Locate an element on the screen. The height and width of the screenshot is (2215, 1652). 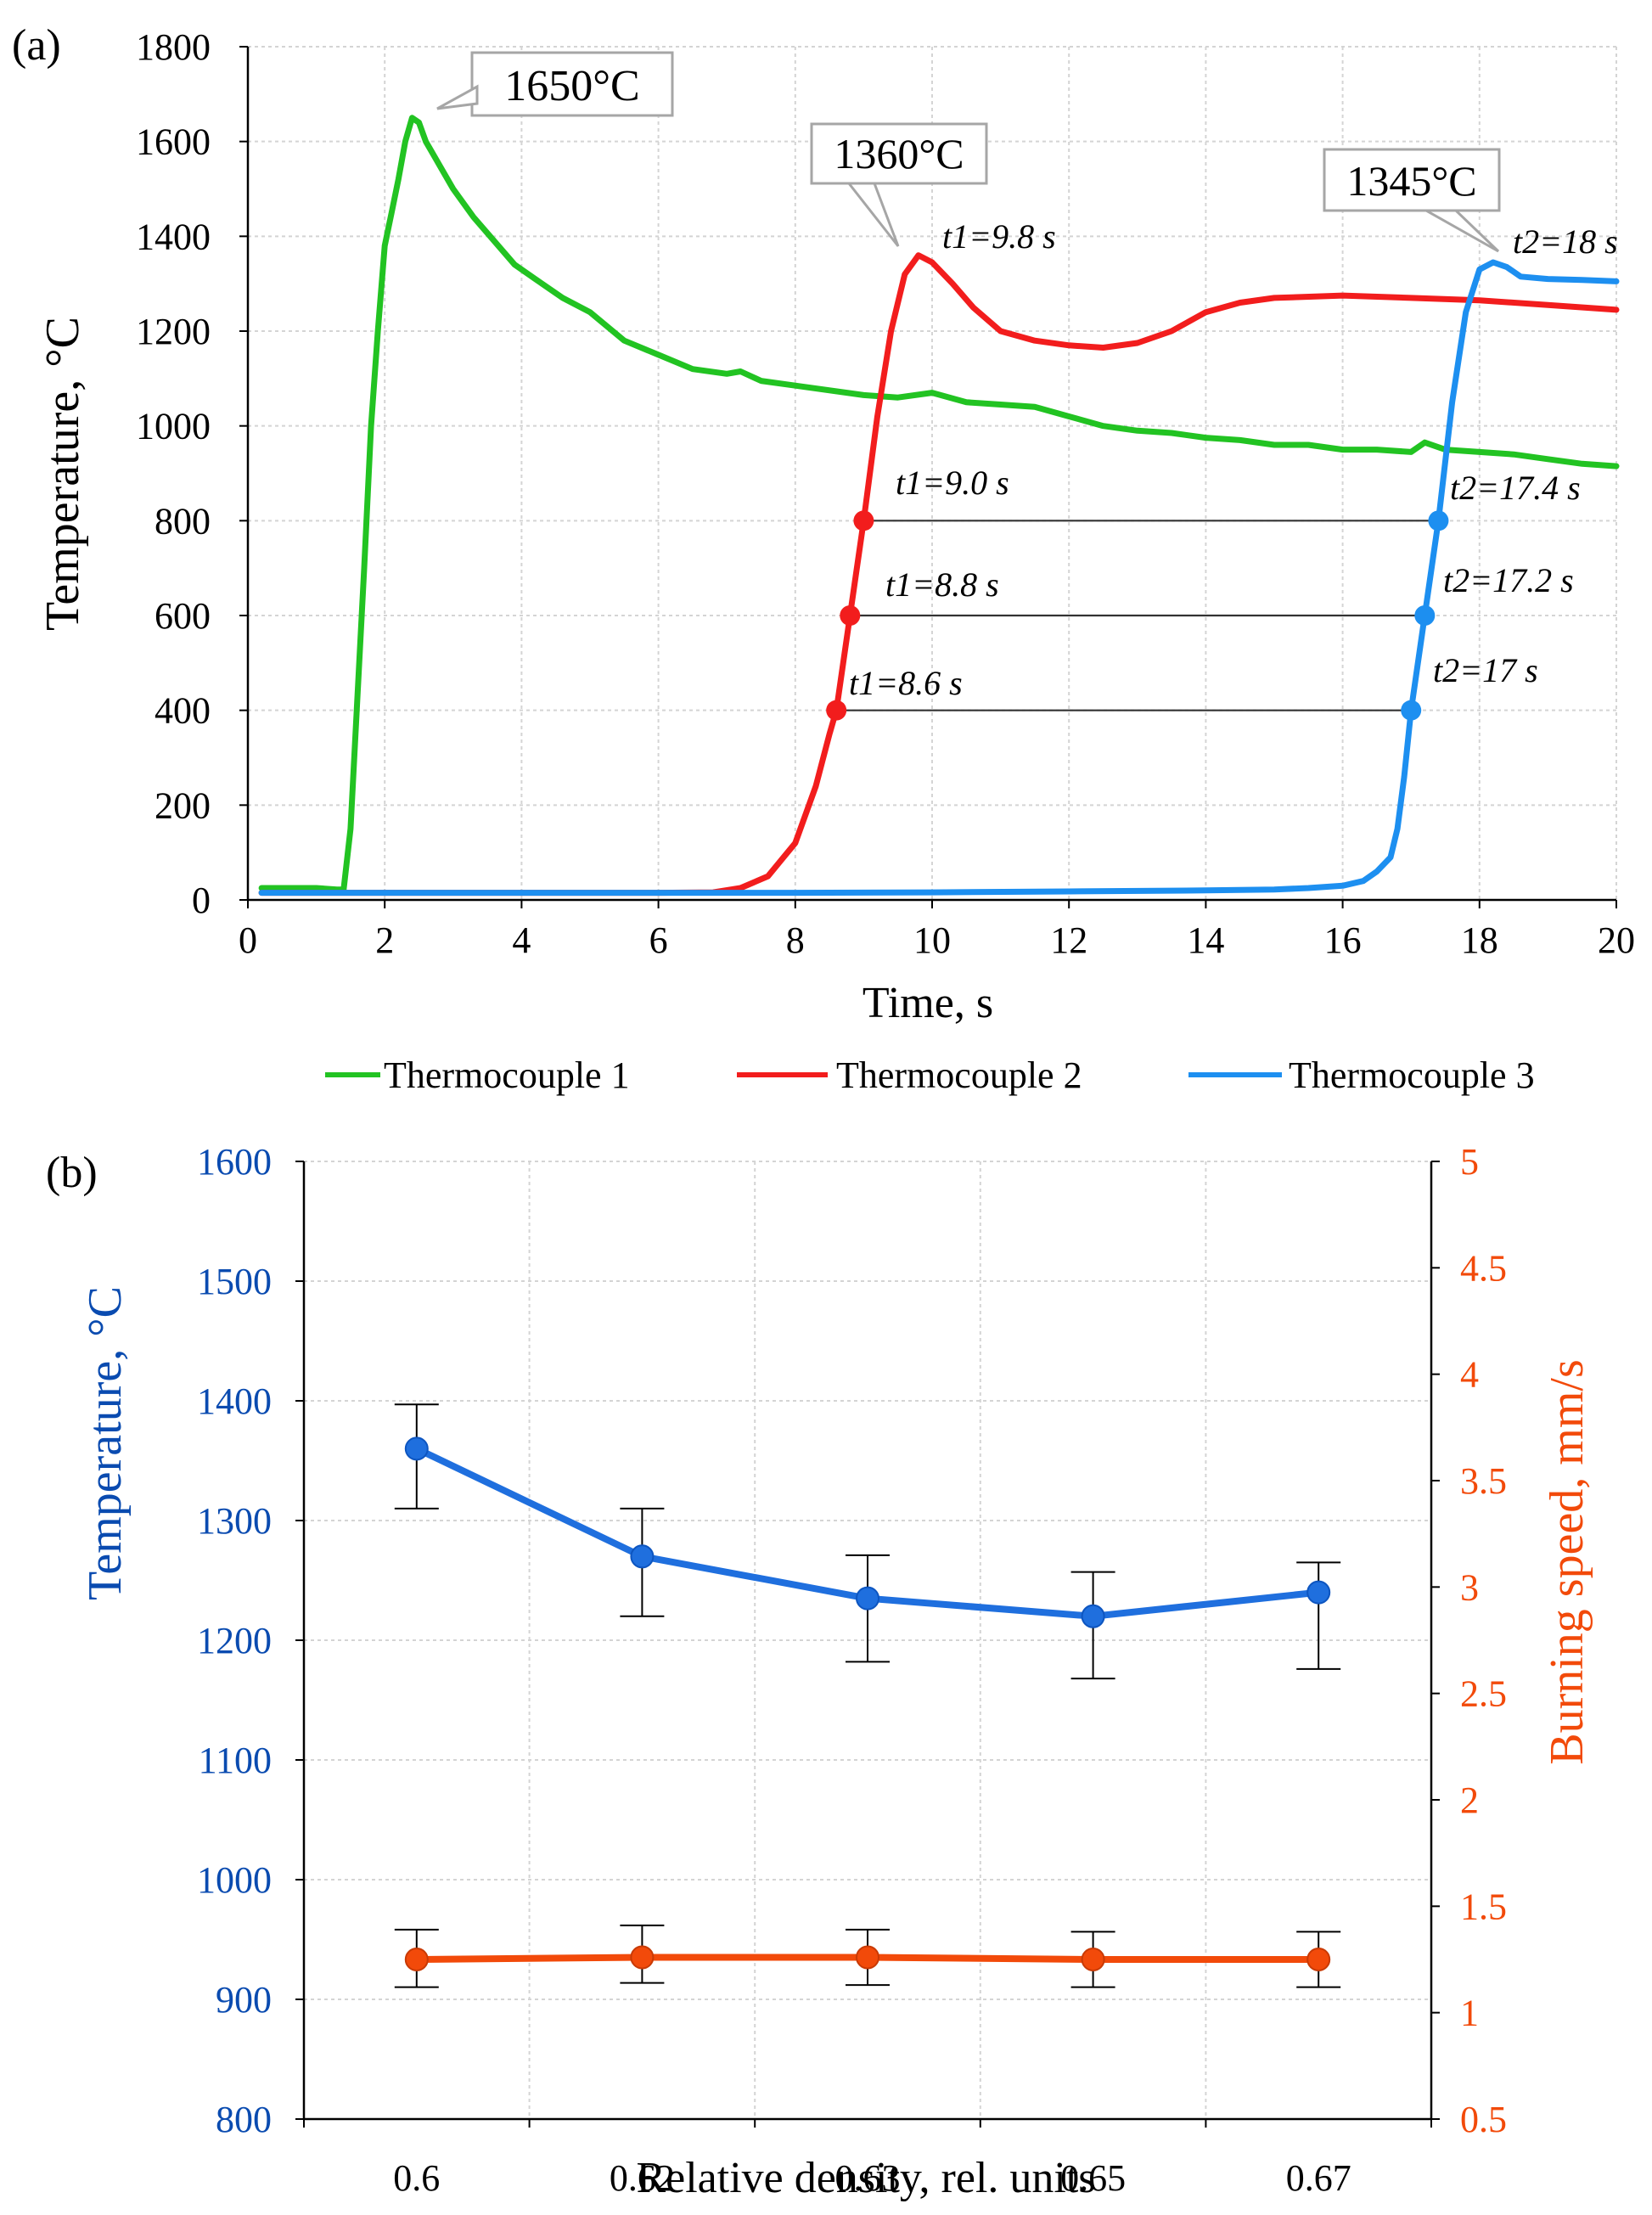
panel-b-left-tick-label: 1100 is located at coordinates (236, 1760).